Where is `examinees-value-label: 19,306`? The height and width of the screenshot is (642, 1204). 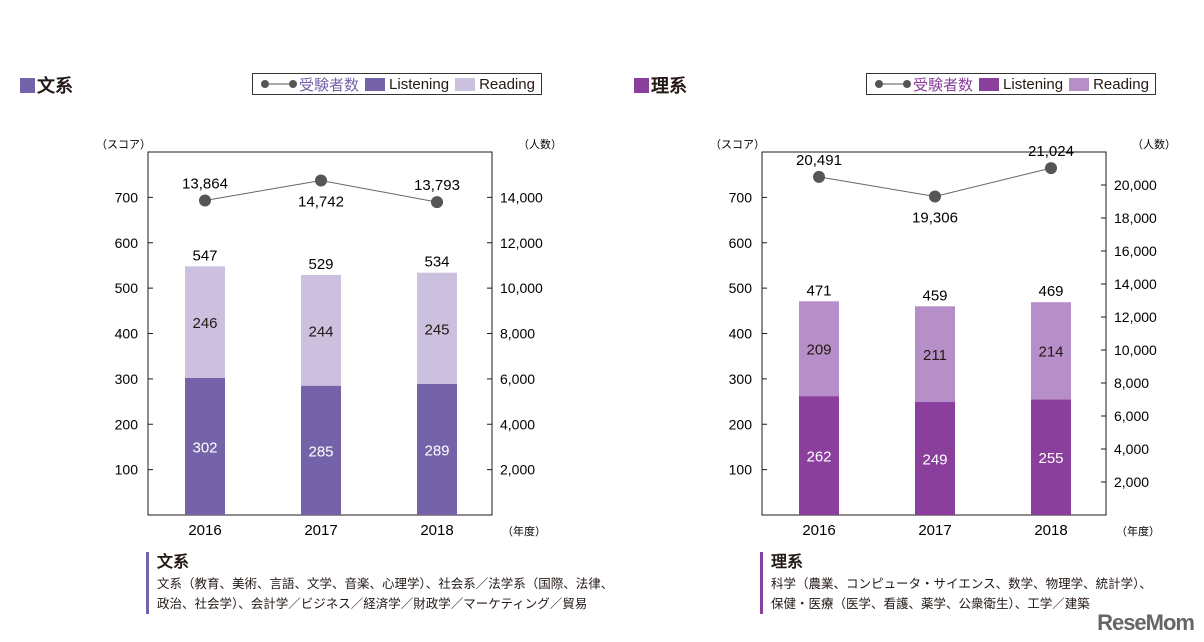 examinees-value-label: 19,306 is located at coordinates (935, 217).